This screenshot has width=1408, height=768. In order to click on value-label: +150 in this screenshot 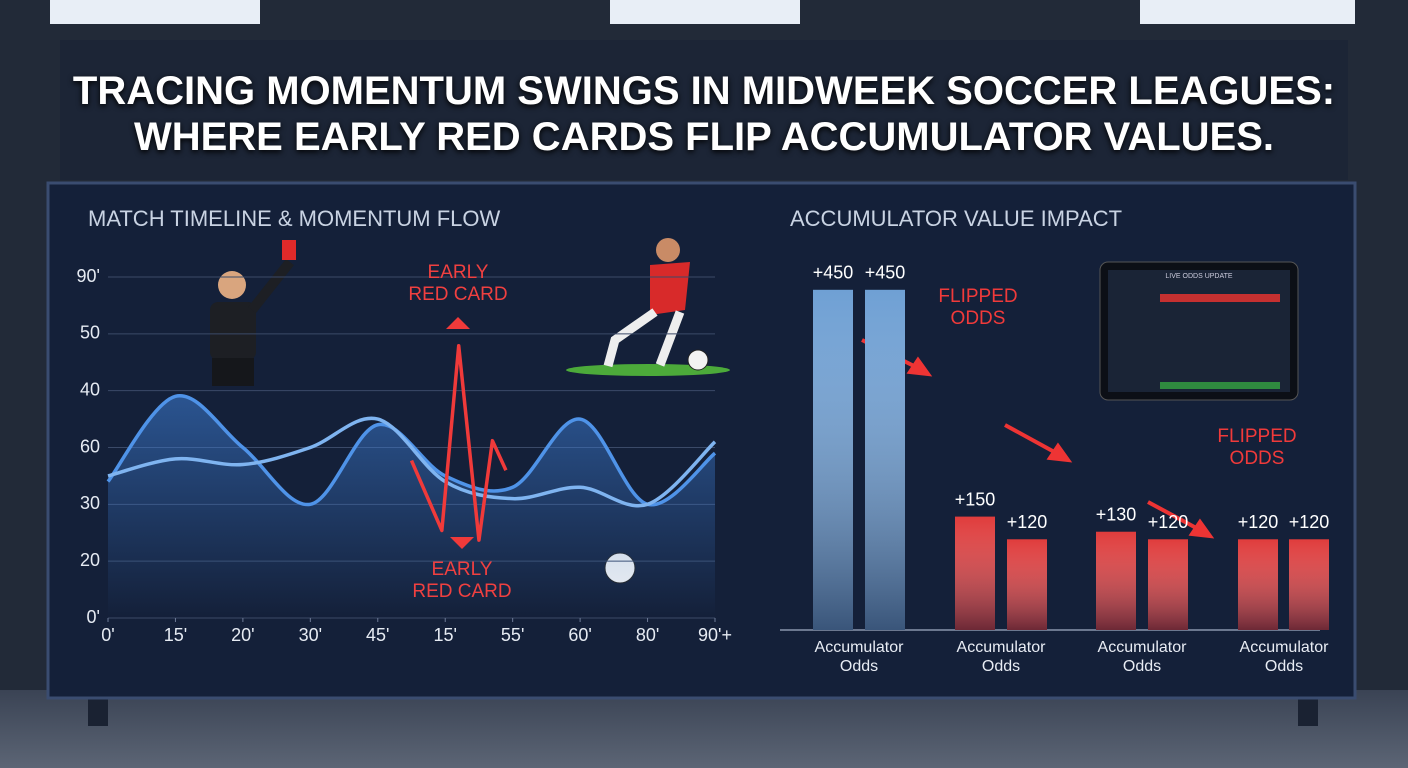, I will do `click(975, 499)`.